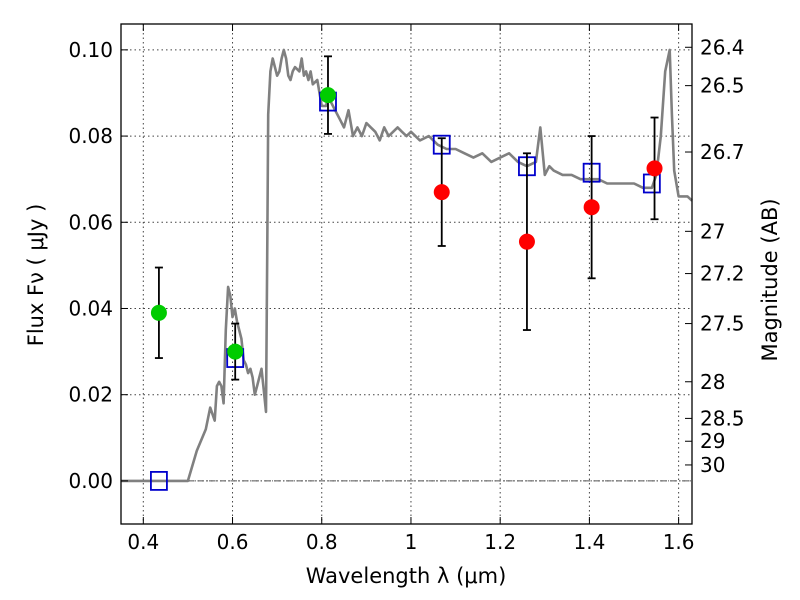 The width and height of the screenshot is (800, 600). Describe the element at coordinates (712, 465) in the screenshot. I see `right-tick-label: 30` at that location.